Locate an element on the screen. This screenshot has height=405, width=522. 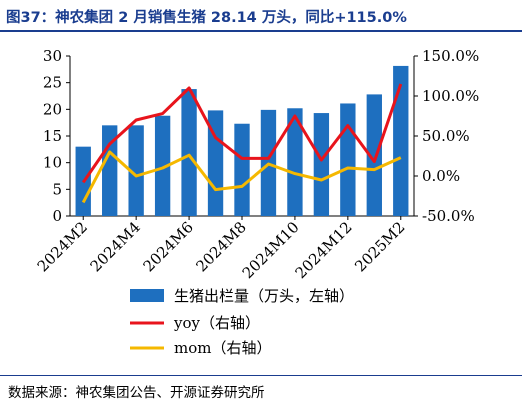
right-tick-label: 0.0% is located at coordinates (441, 176).